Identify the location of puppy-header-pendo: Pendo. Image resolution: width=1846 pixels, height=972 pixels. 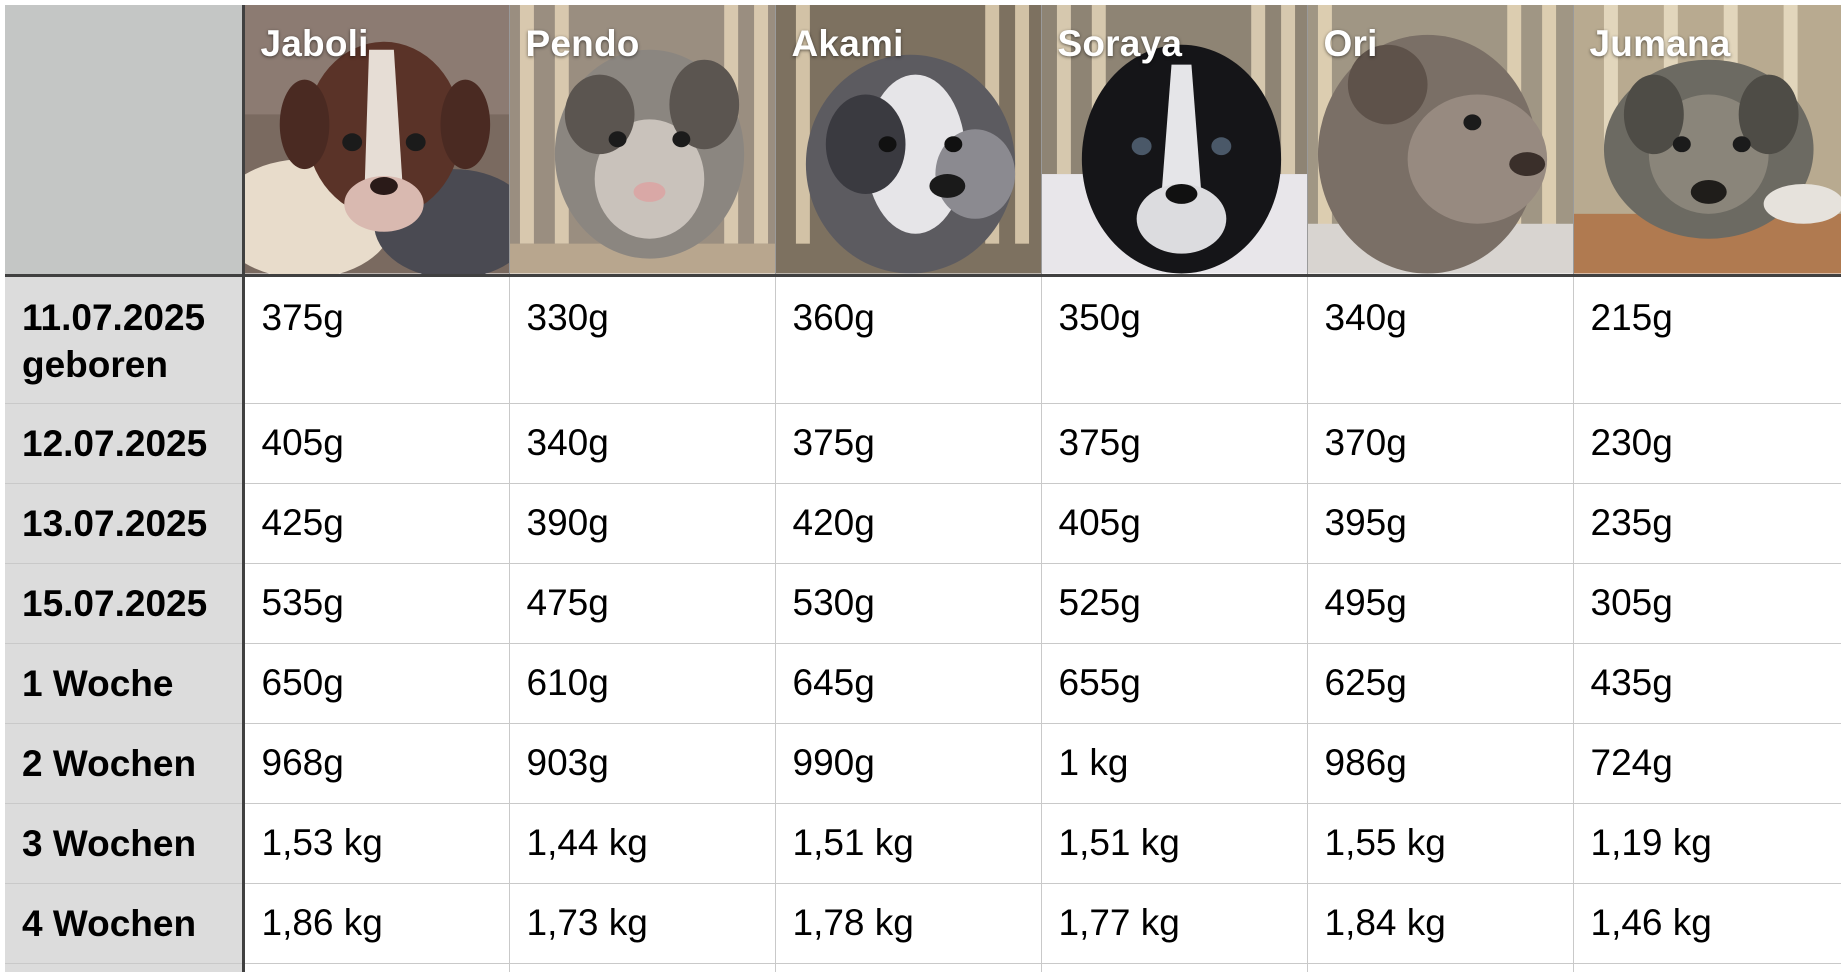
(641, 141).